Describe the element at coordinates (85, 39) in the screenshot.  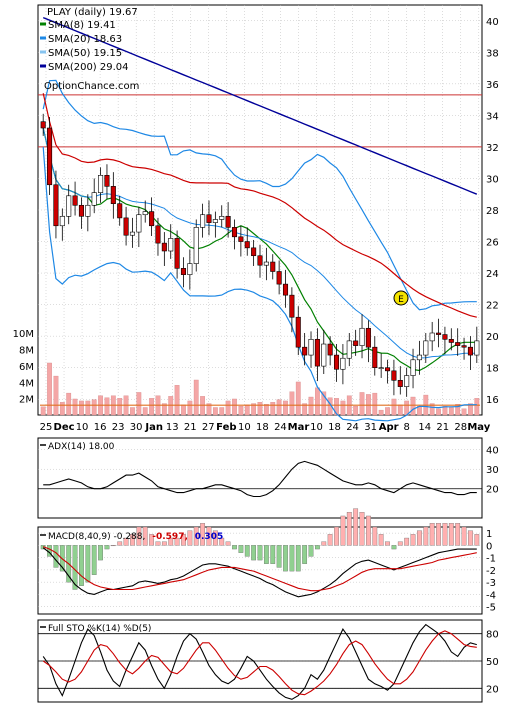
I see `legend-label: SMA(20) 18.63` at that location.